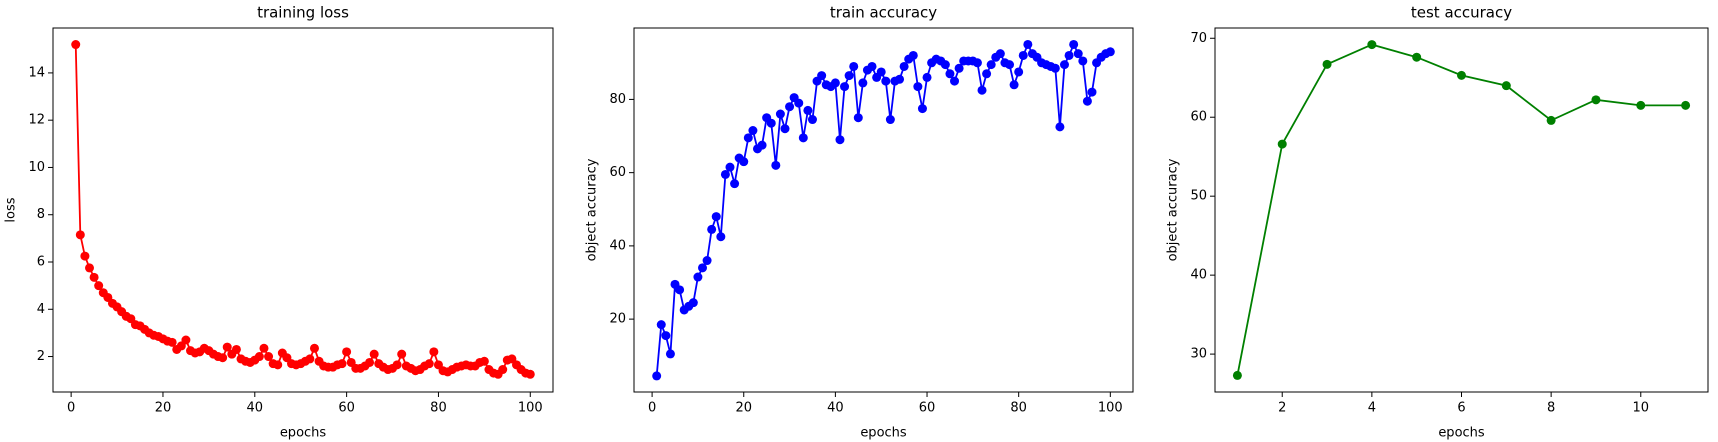 The width and height of the screenshot is (1718, 442). I want to click on y-tick-label: 40, so click(617, 245).